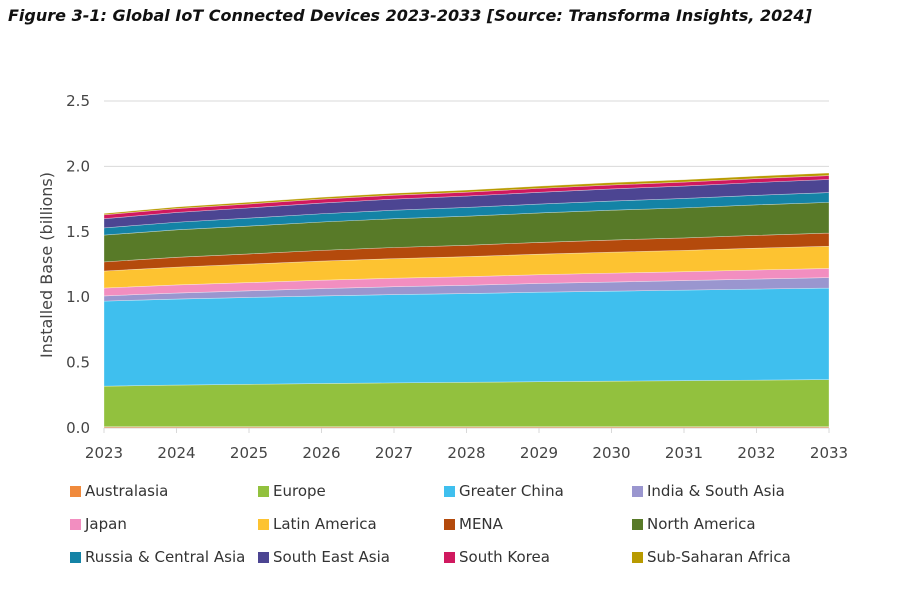 The image size is (922, 594). What do you see at coordinates (164, 524) in the screenshot?
I see `legend-item: Japan` at bounding box center [164, 524].